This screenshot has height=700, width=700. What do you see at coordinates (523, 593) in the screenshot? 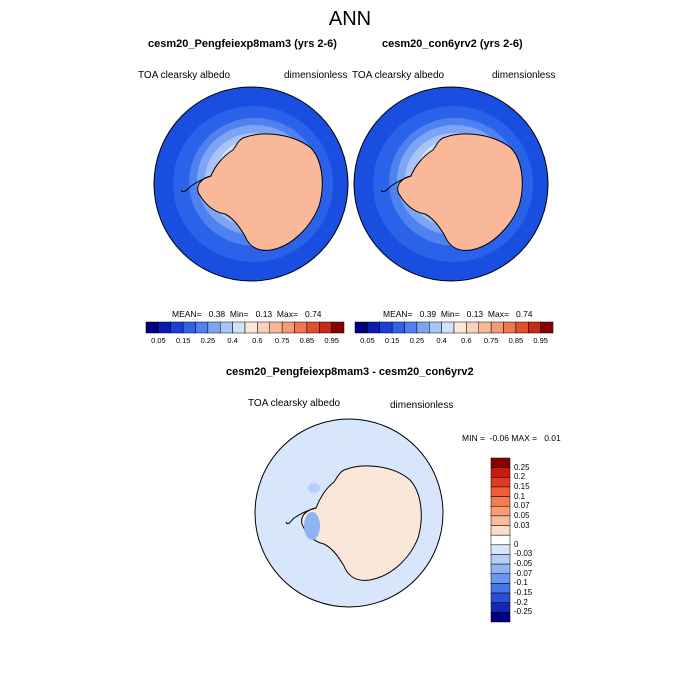
I see `diff-colorbar-tick-label: -0.15` at bounding box center [523, 593].